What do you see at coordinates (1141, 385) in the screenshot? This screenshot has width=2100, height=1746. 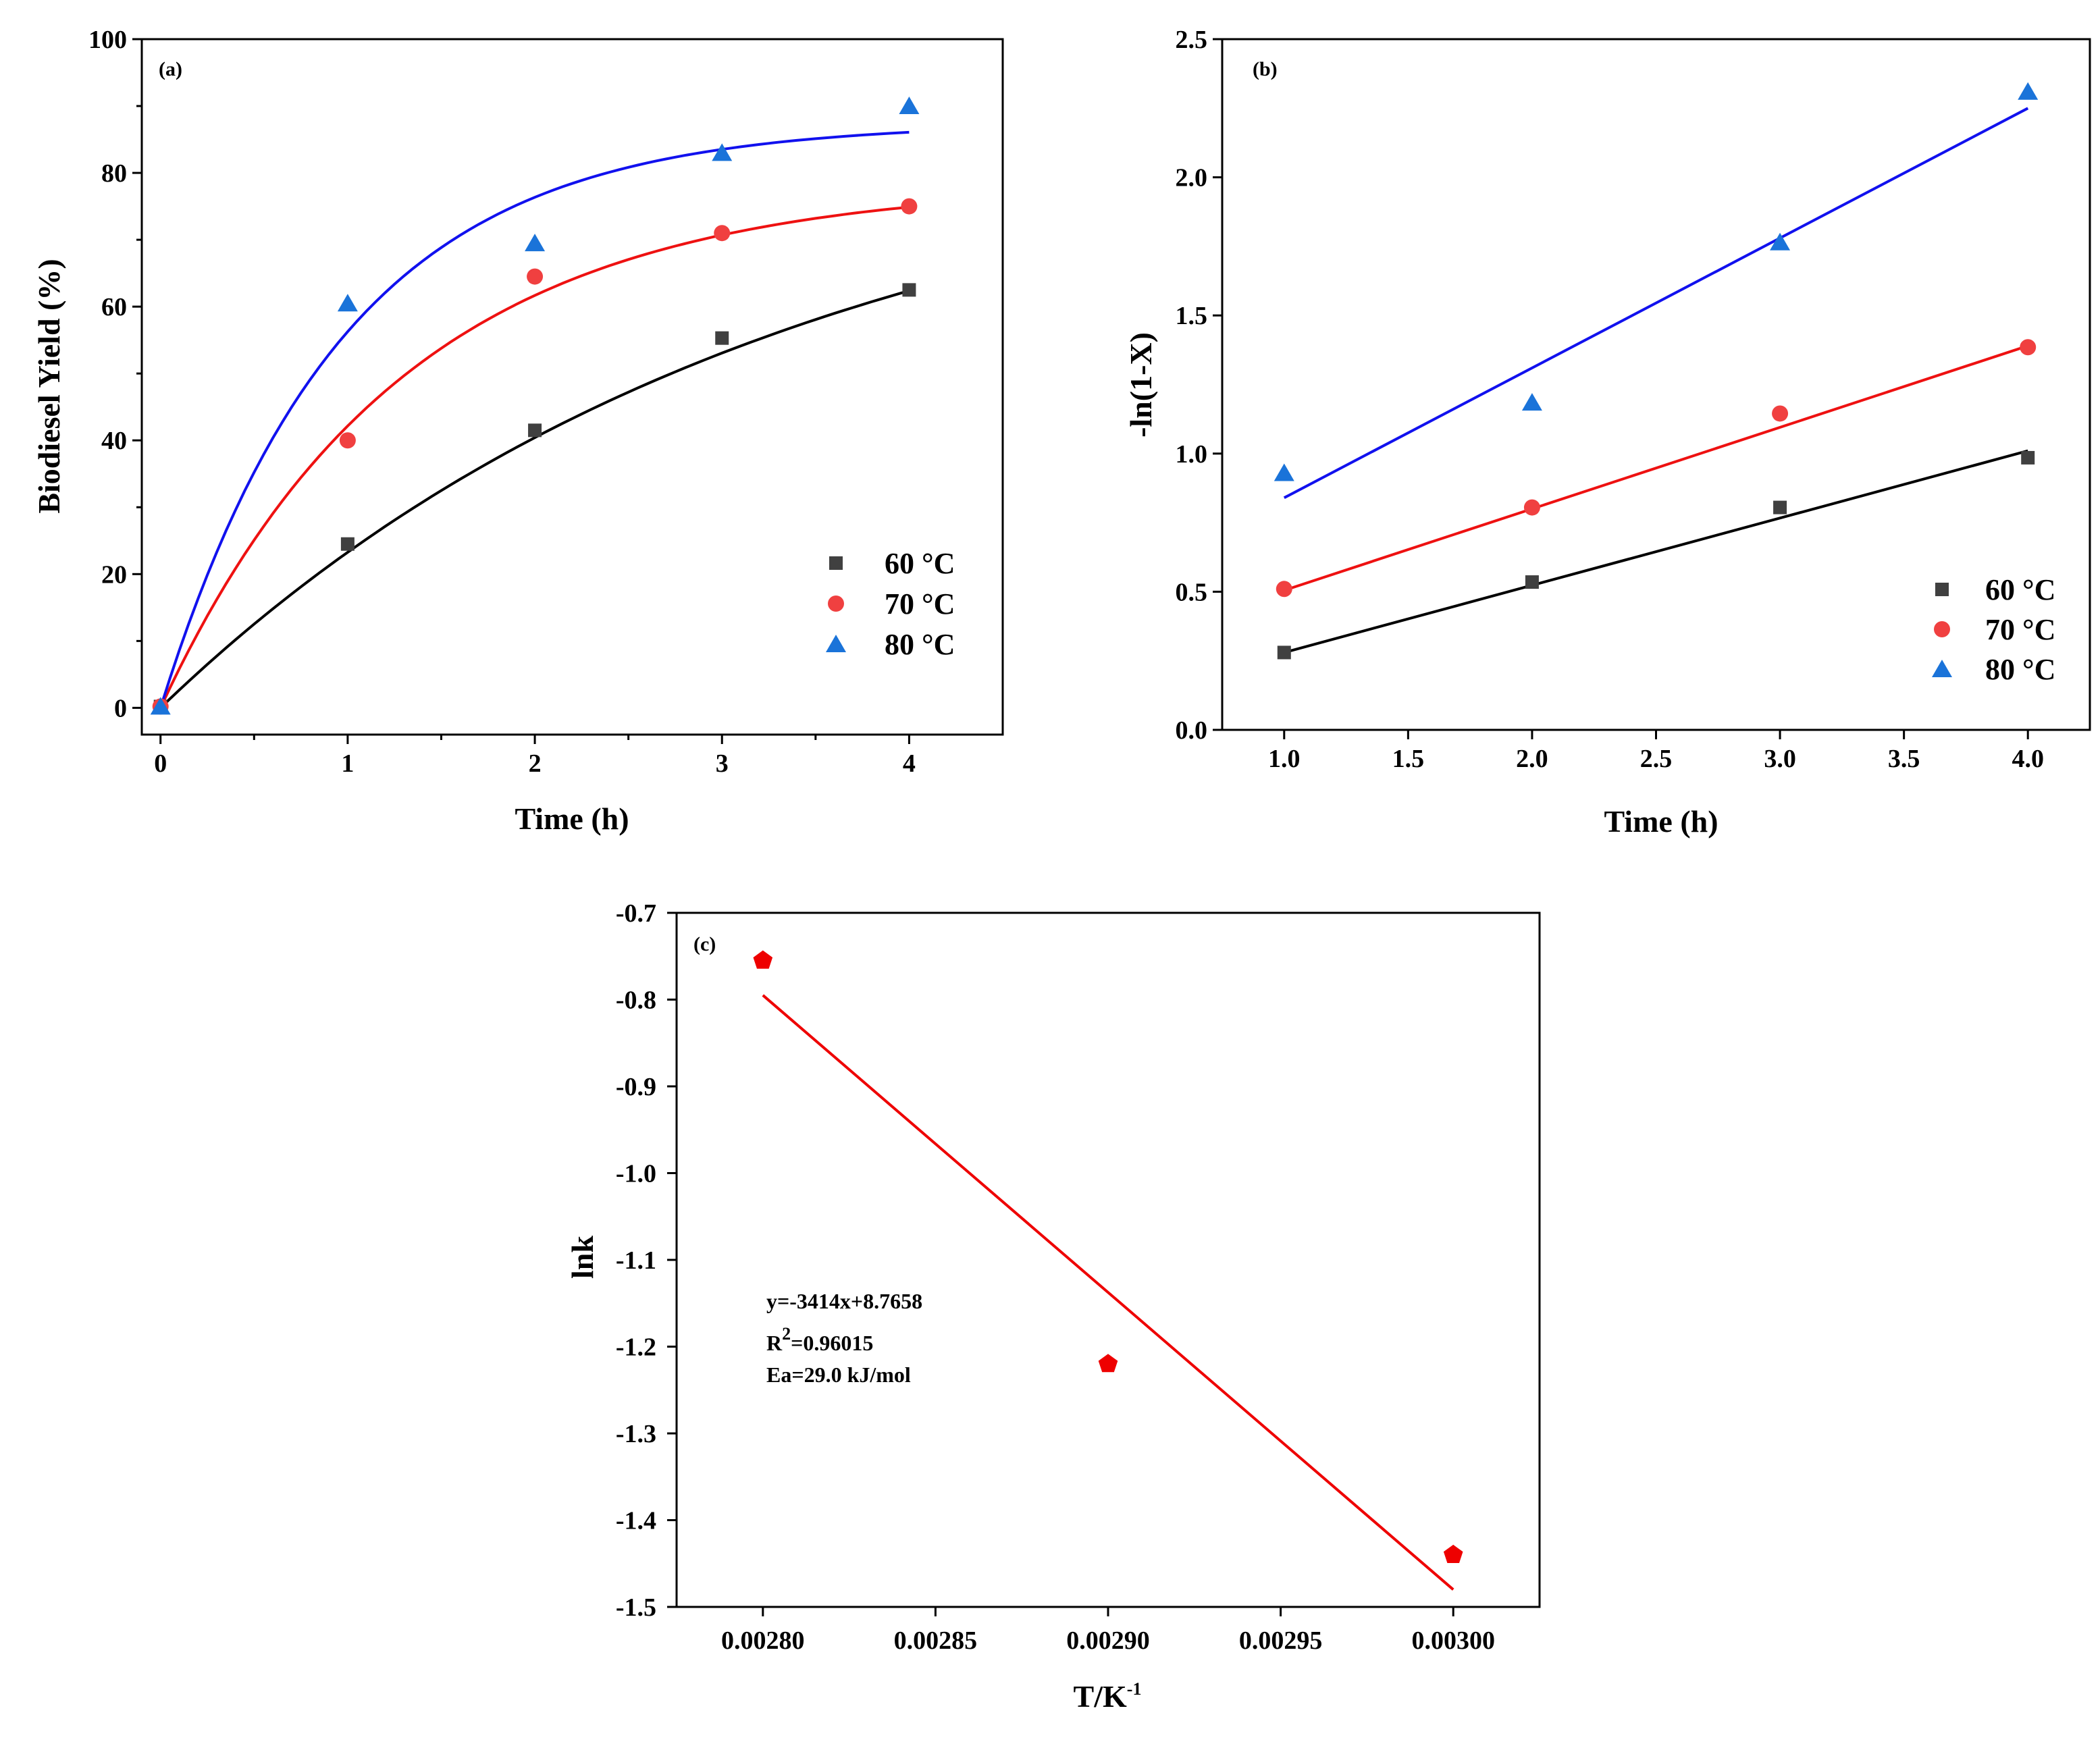 I see `y-axis-title-b: -ln(1-X)` at bounding box center [1141, 385].